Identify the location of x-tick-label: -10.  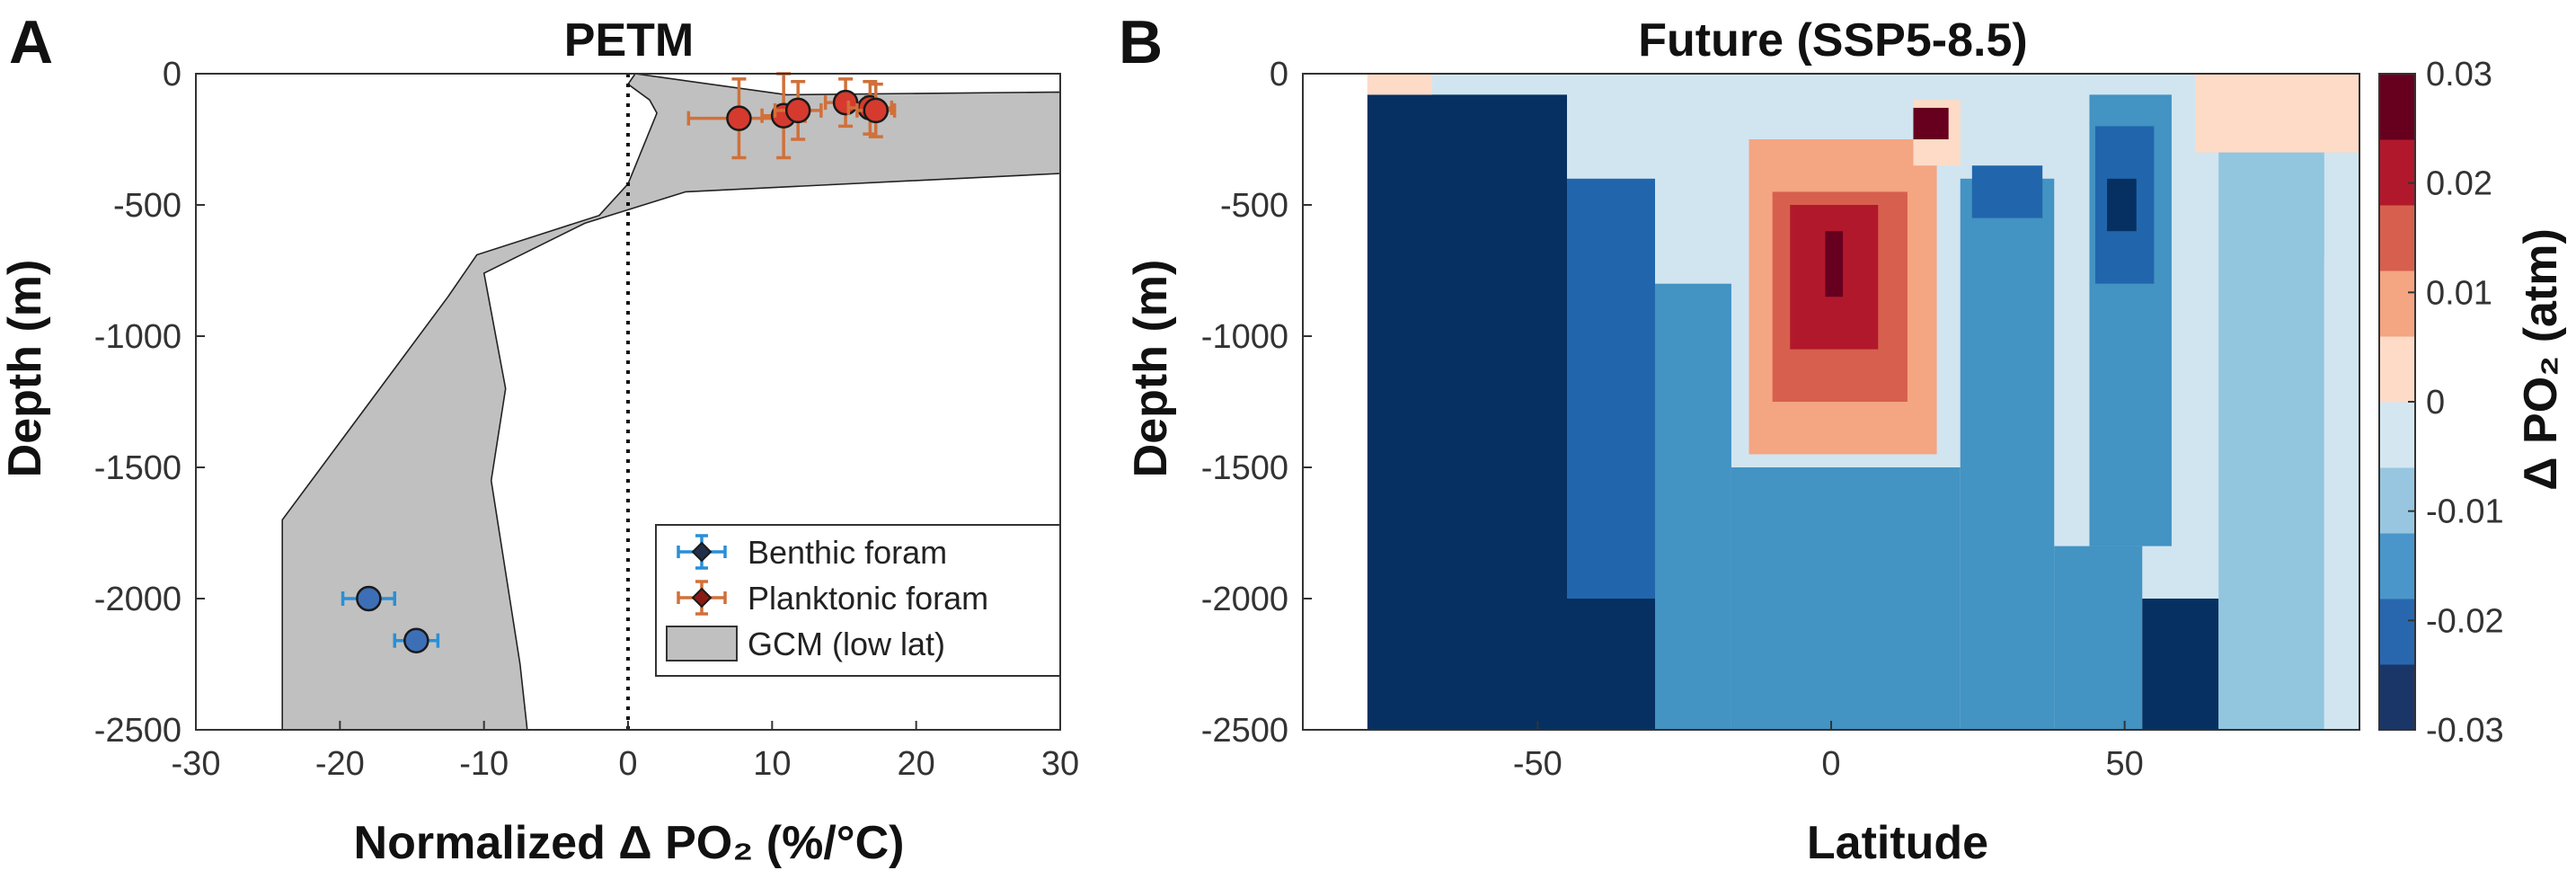
(484, 764).